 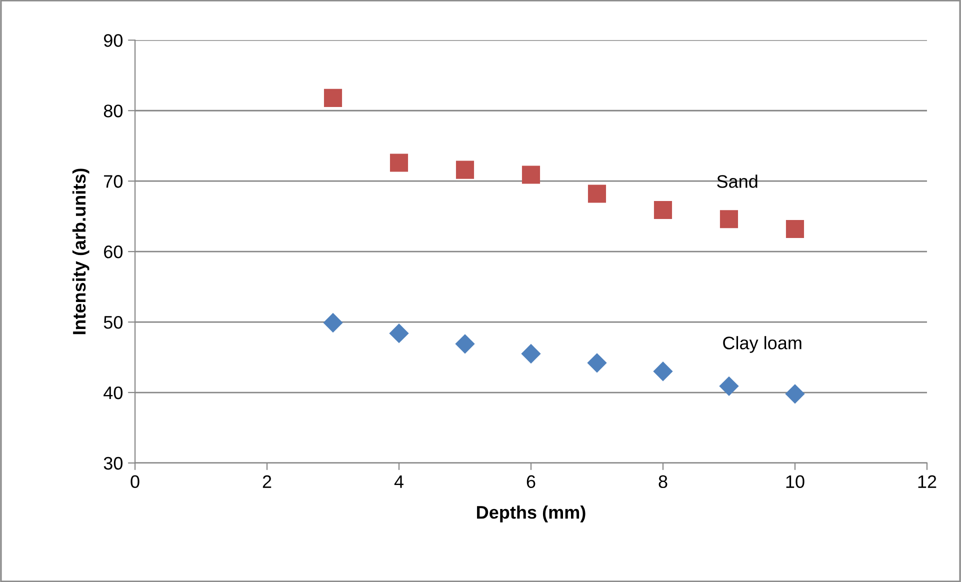 I want to click on x-tick-label: 2, so click(x=267, y=481).